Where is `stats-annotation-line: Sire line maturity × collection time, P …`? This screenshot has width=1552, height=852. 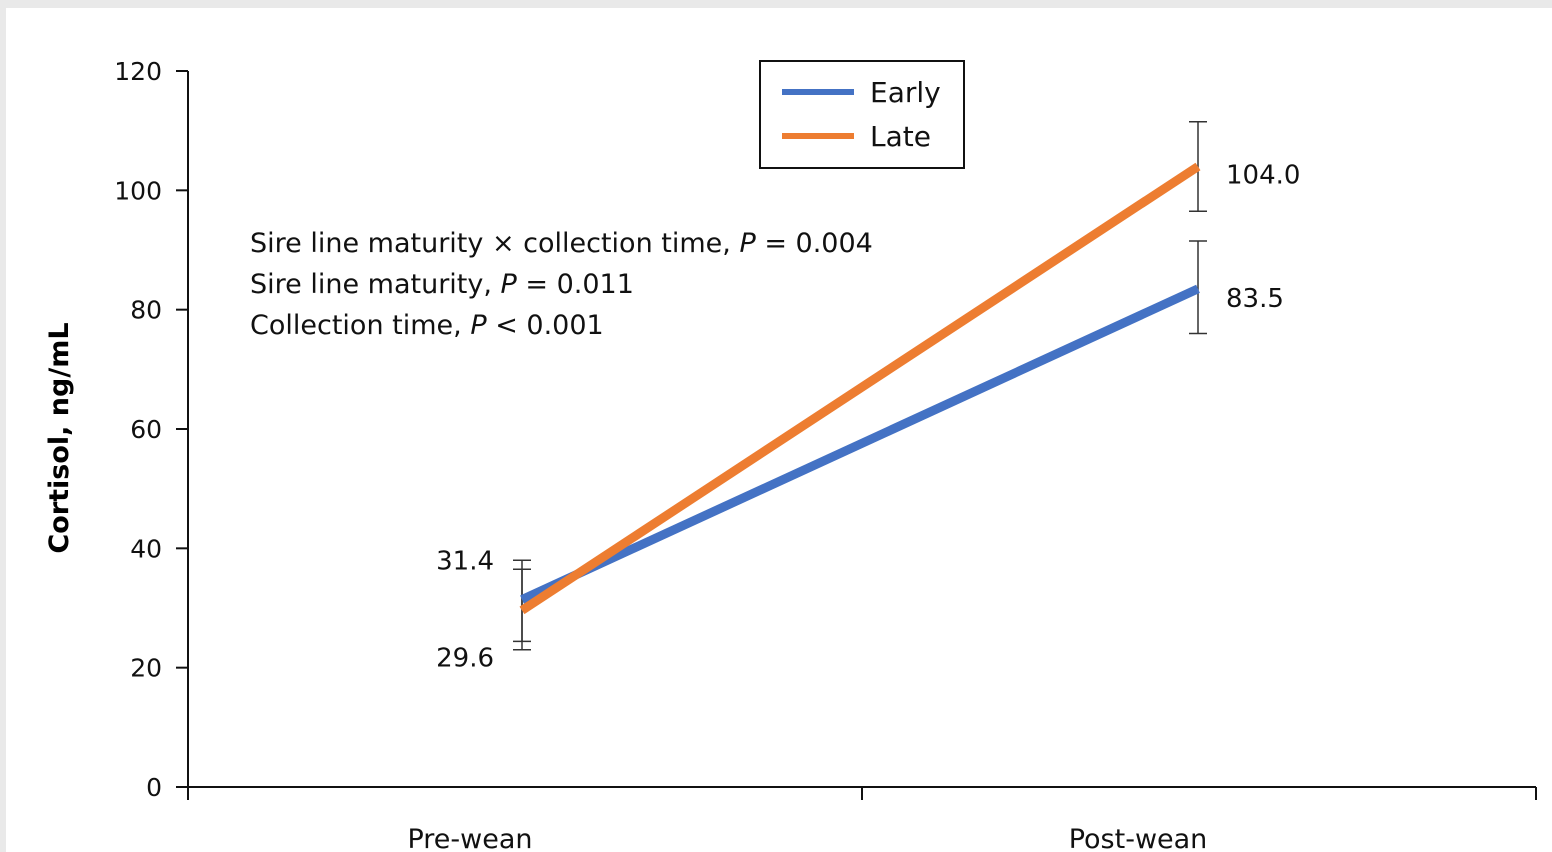 stats-annotation-line: Sire line maturity × collection time, P … is located at coordinates (561, 243).